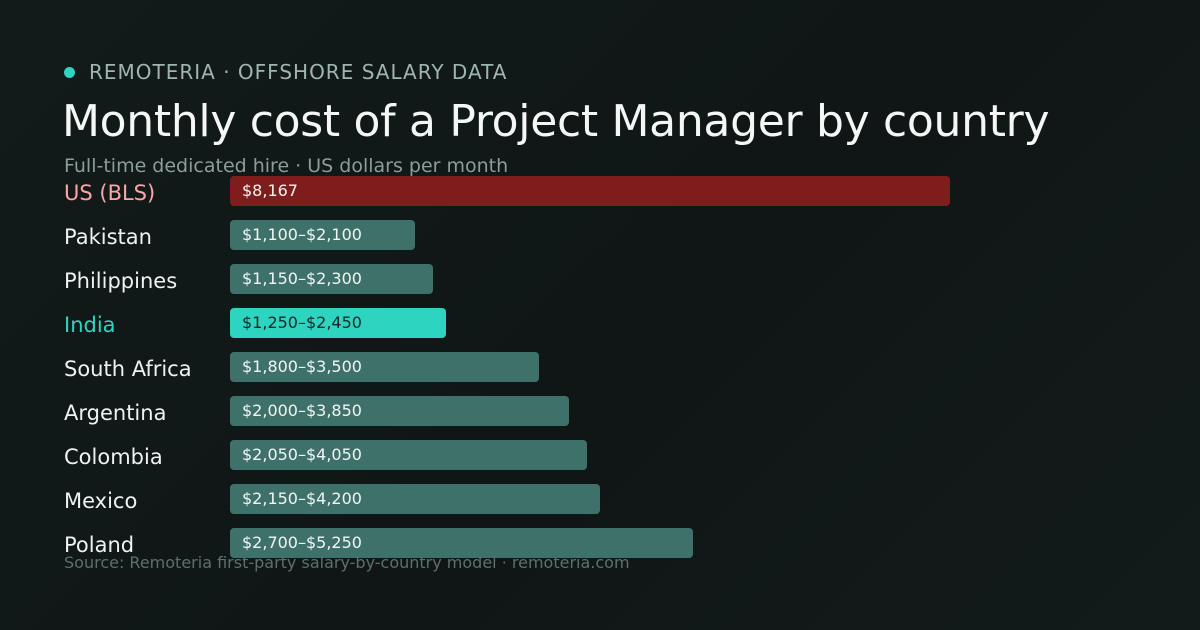 Image resolution: width=1200 pixels, height=630 pixels. Describe the element at coordinates (600, 455) in the screenshot. I see `bar-row: Colombia $2,050–$4,050` at that location.